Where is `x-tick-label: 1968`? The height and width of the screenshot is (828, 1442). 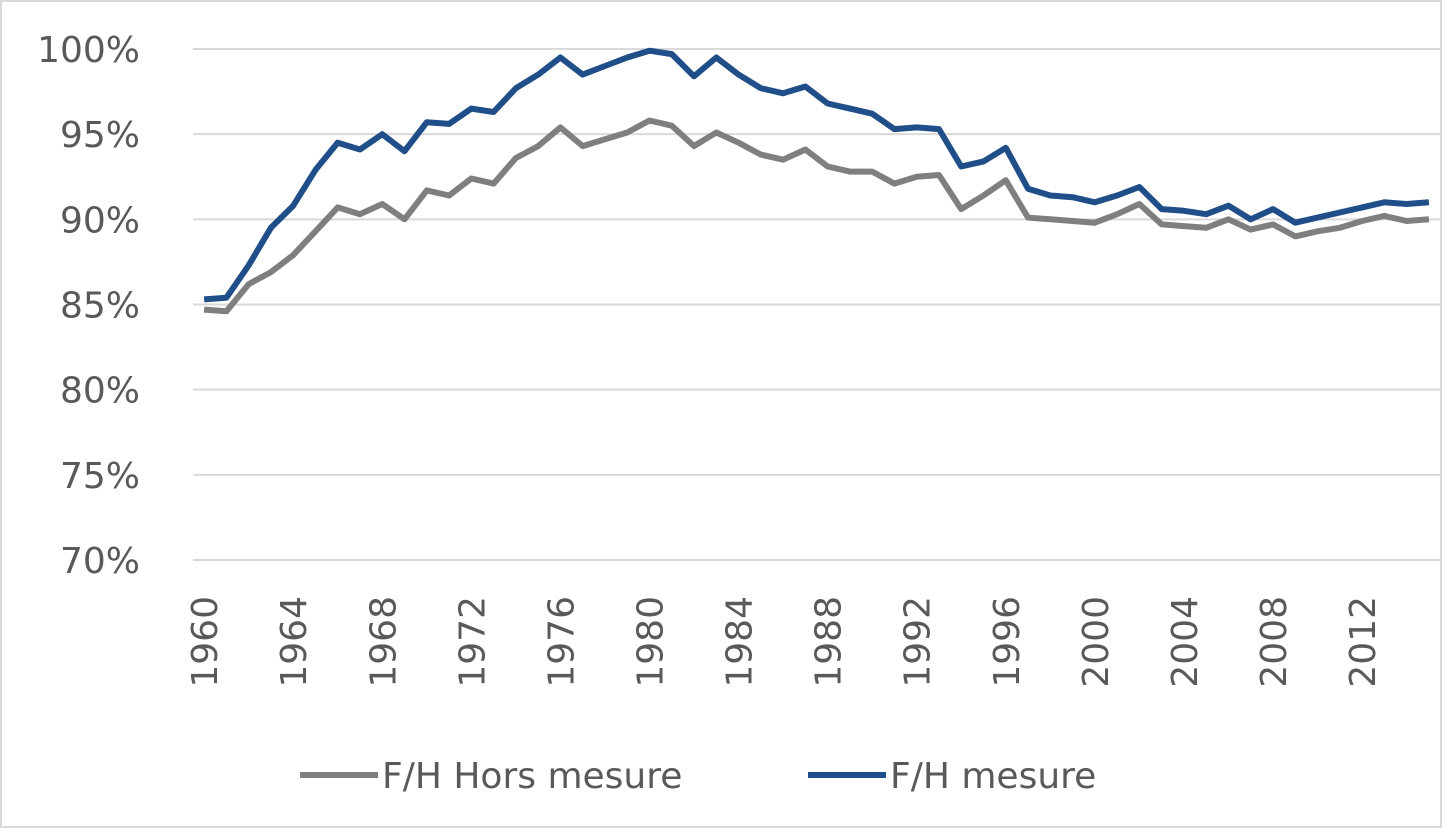
x-tick-label: 1968 is located at coordinates (383, 642).